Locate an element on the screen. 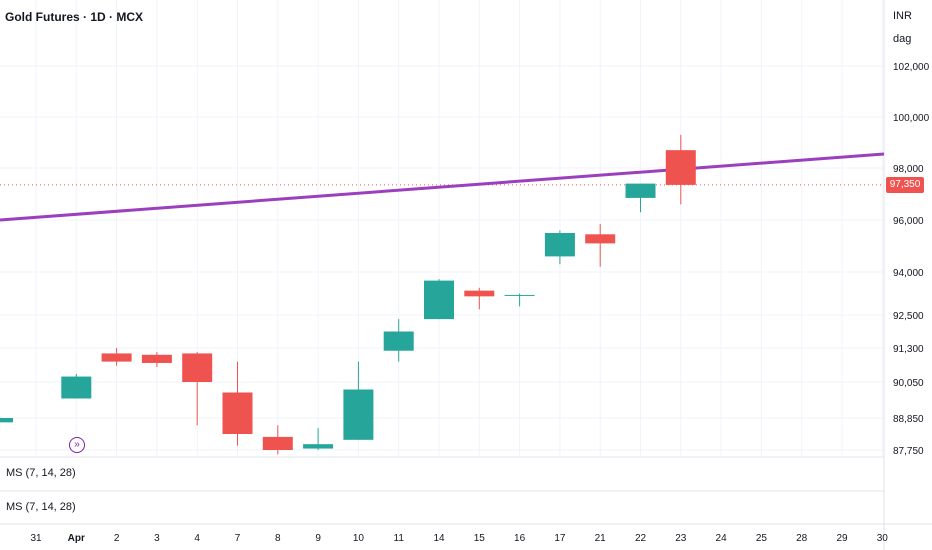 The height and width of the screenshot is (550, 932). trend-line is located at coordinates (442, 187).